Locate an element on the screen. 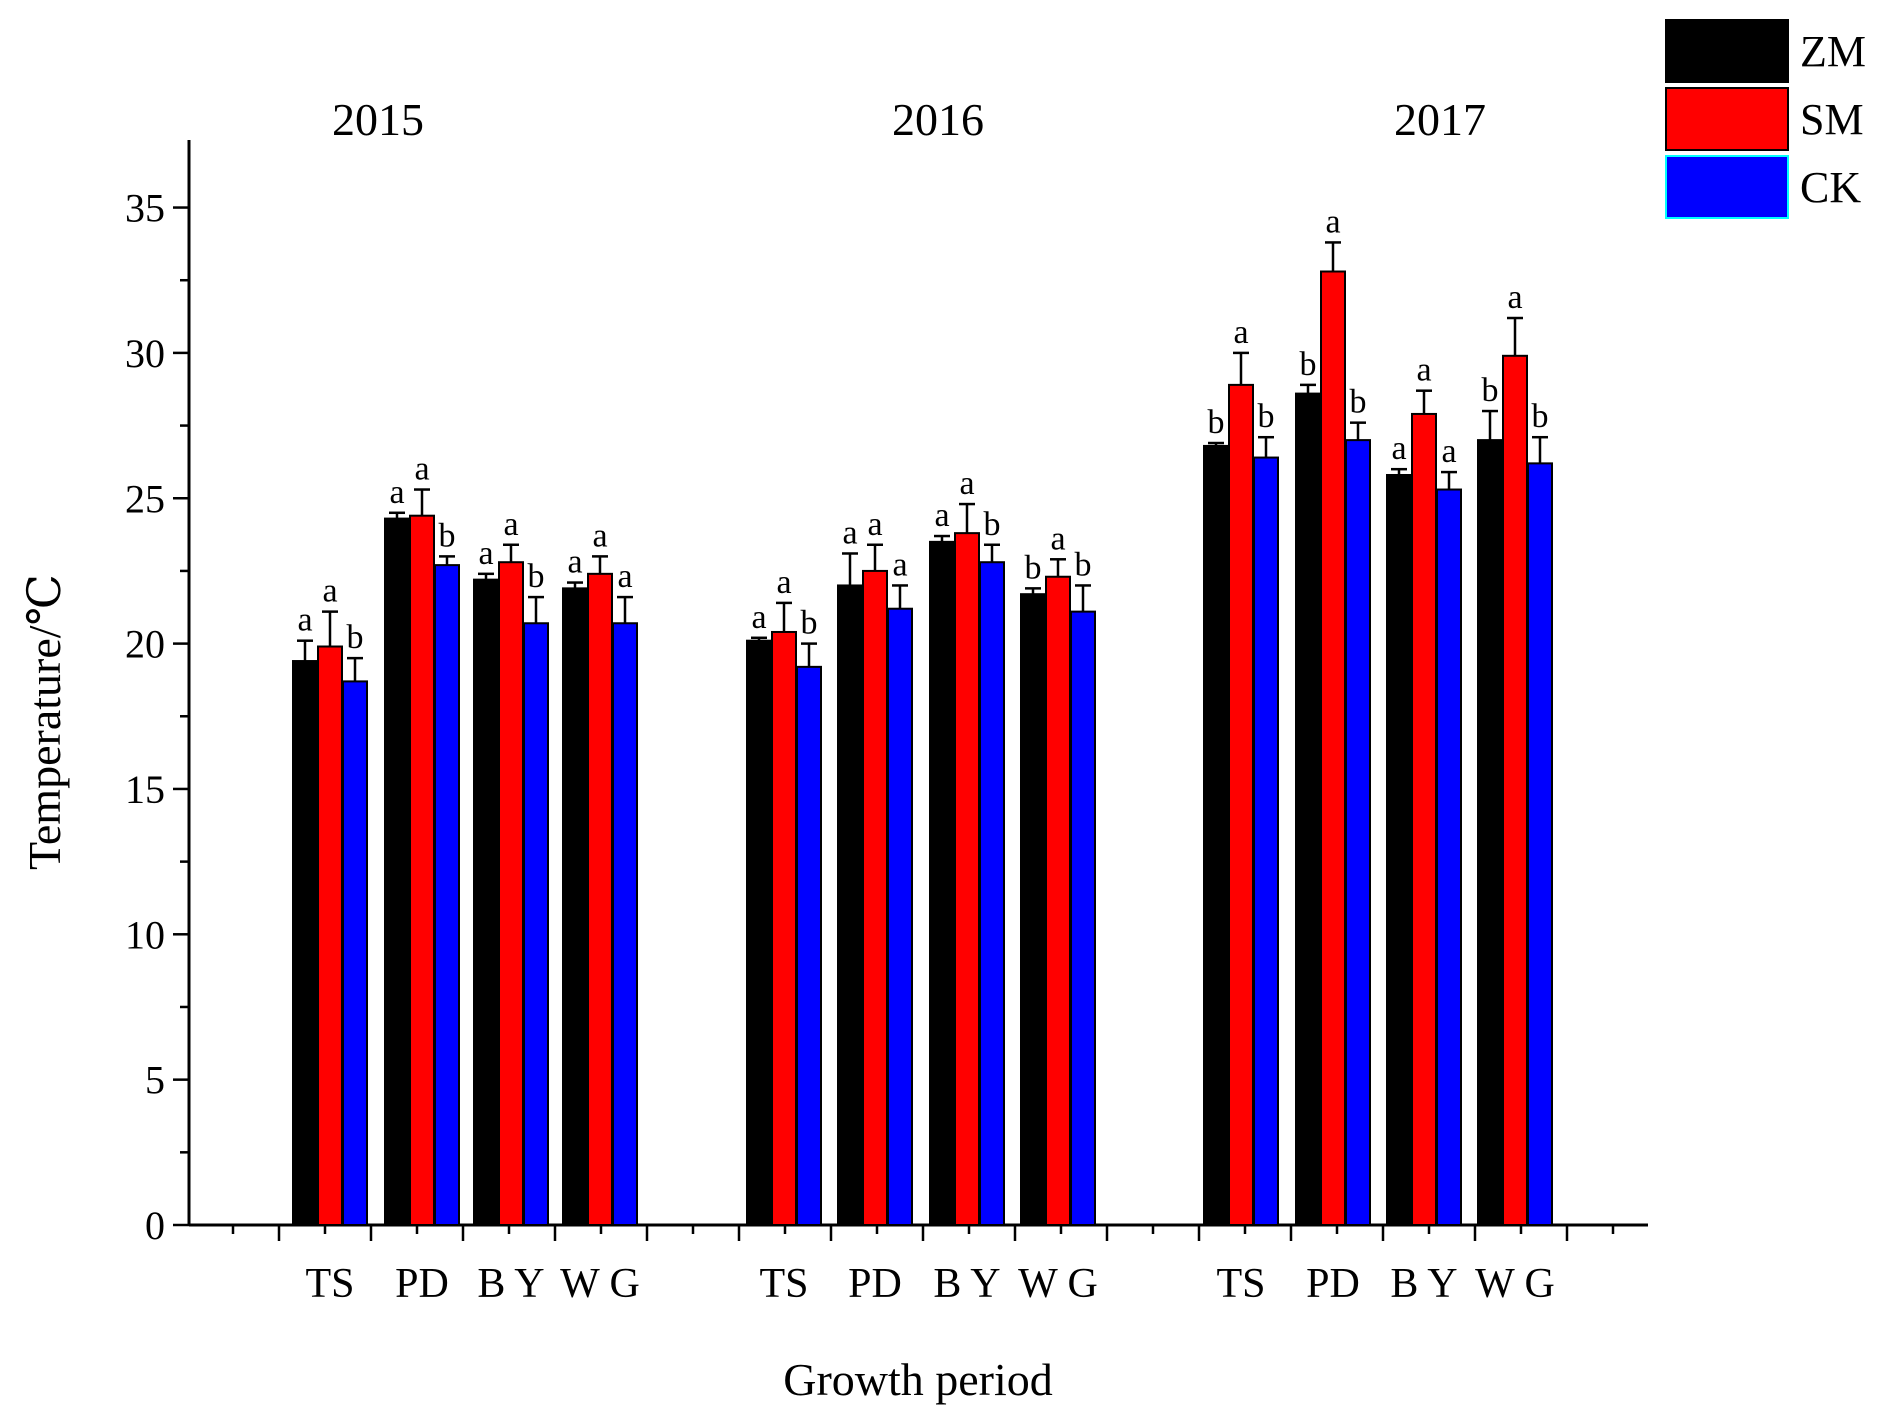 The width and height of the screenshot is (1899, 1428). y-axis-label: Temperature/℃ is located at coordinates (44, 722).